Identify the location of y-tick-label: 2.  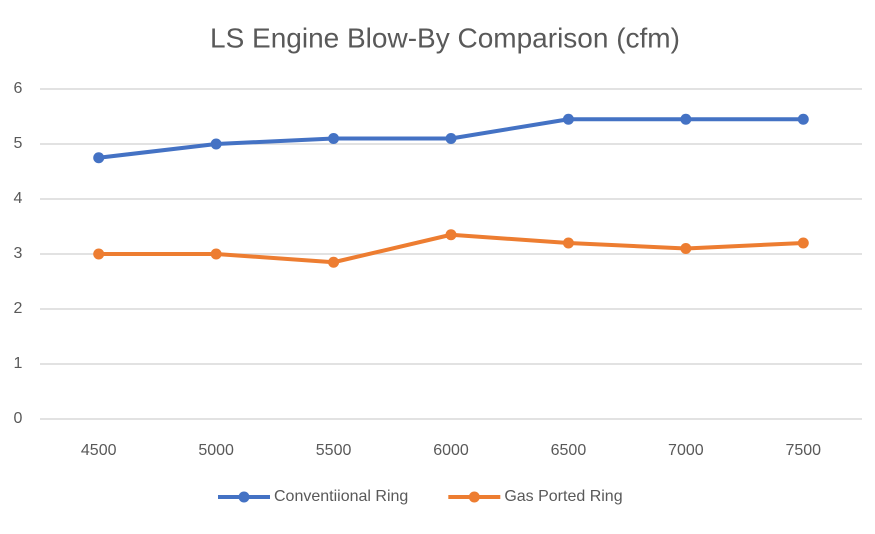
(18, 308).